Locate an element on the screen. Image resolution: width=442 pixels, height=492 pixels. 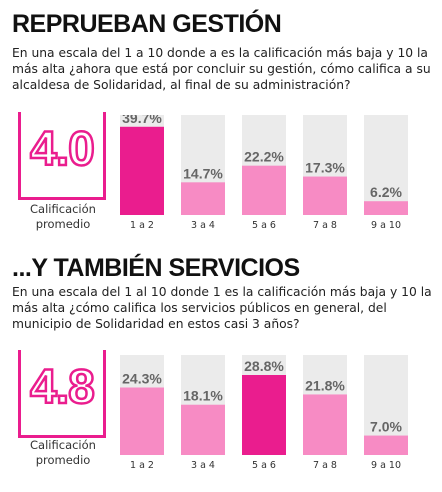
data-label: 22.2% is located at coordinates (264, 157).